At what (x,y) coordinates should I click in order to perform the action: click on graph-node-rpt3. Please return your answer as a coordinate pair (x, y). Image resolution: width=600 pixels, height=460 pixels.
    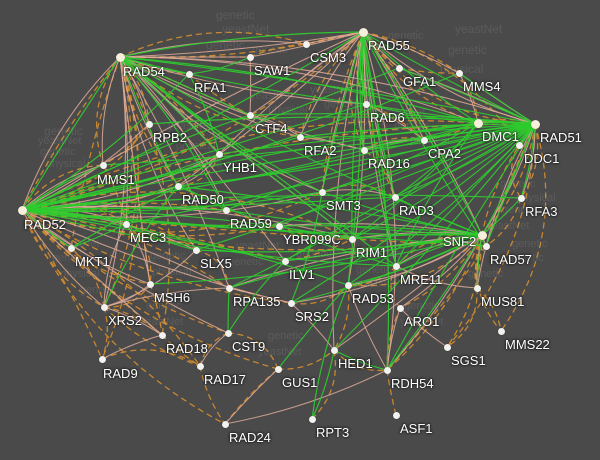
    Looking at the image, I should click on (312, 419).